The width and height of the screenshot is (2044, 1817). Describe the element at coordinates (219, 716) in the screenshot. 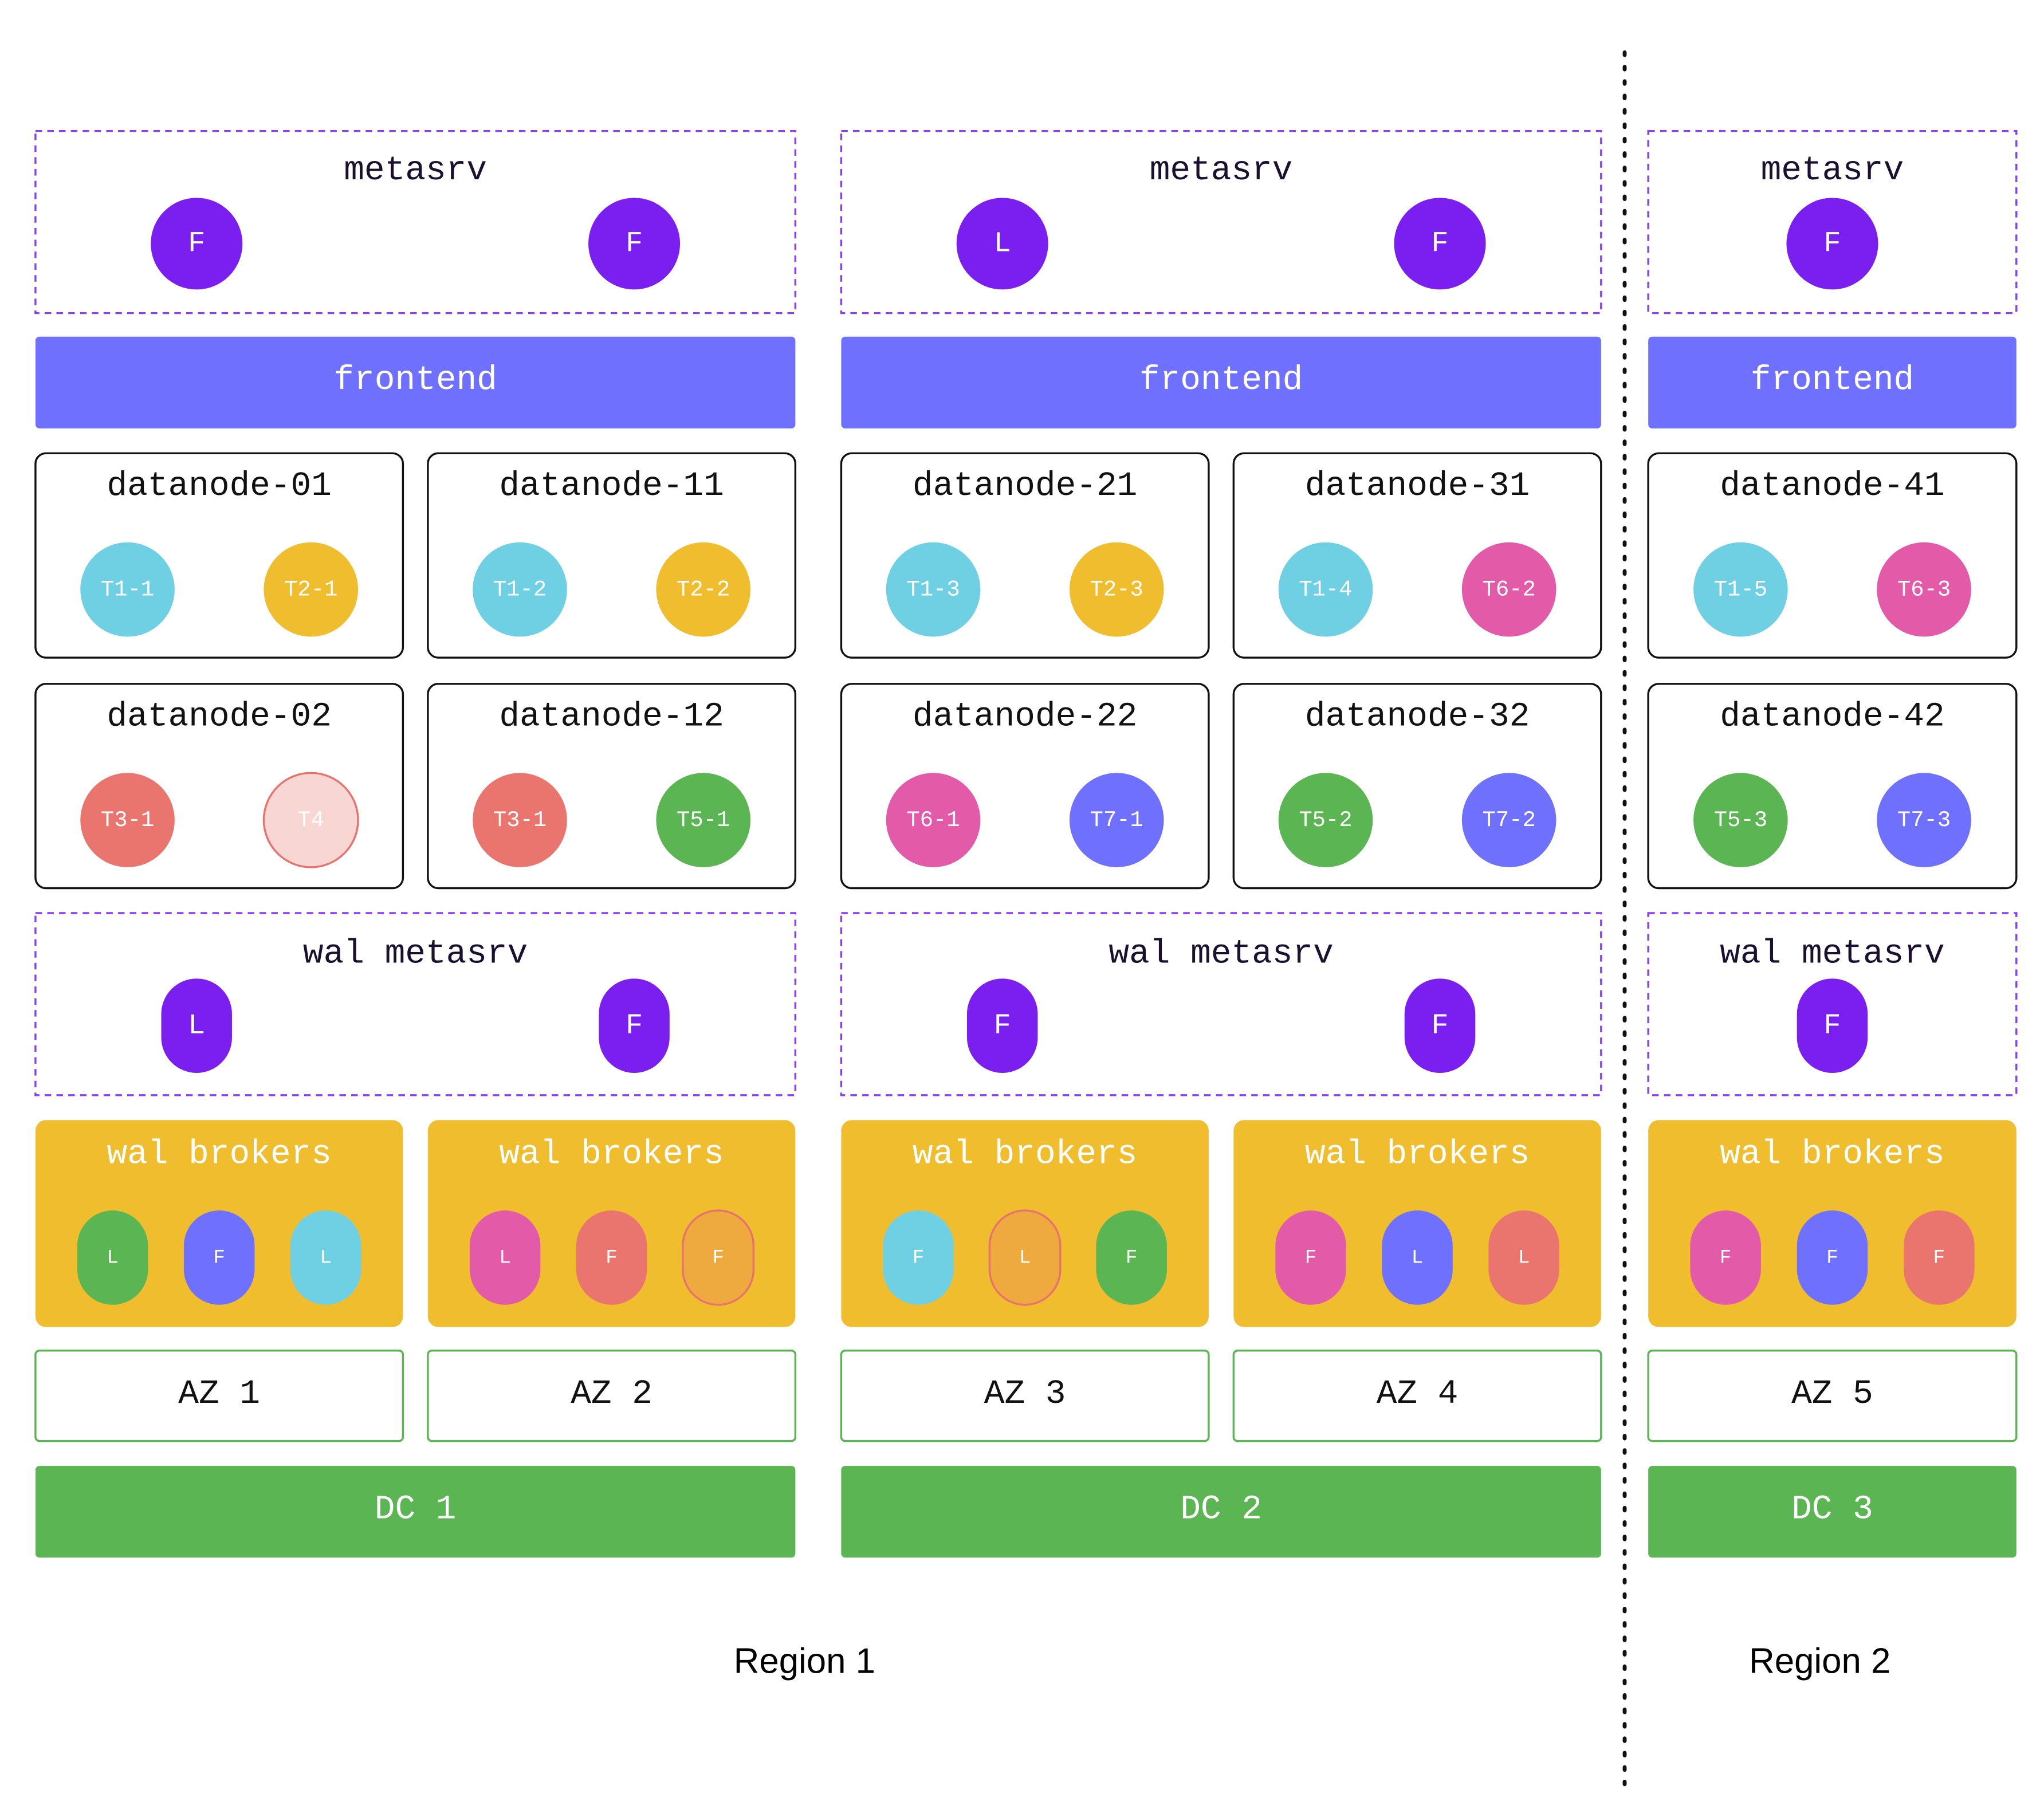

I see `datanode-title: datanode-02` at that location.